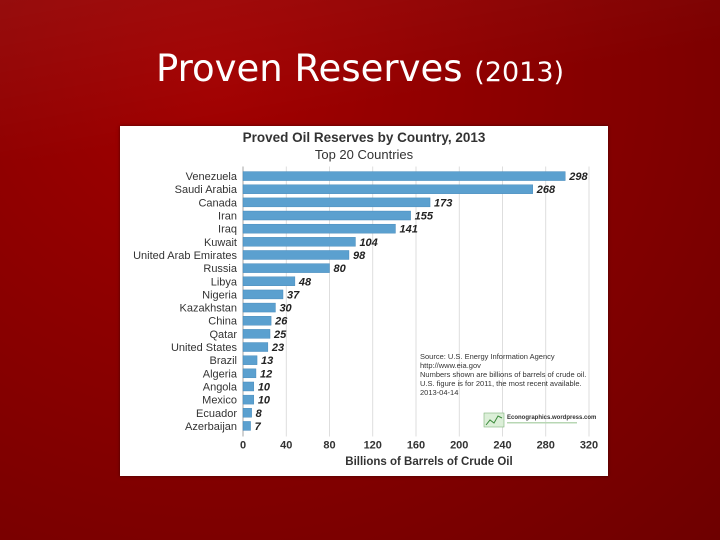  Describe the element at coordinates (408, 230) in the screenshot. I see `value-label: 141` at that location.